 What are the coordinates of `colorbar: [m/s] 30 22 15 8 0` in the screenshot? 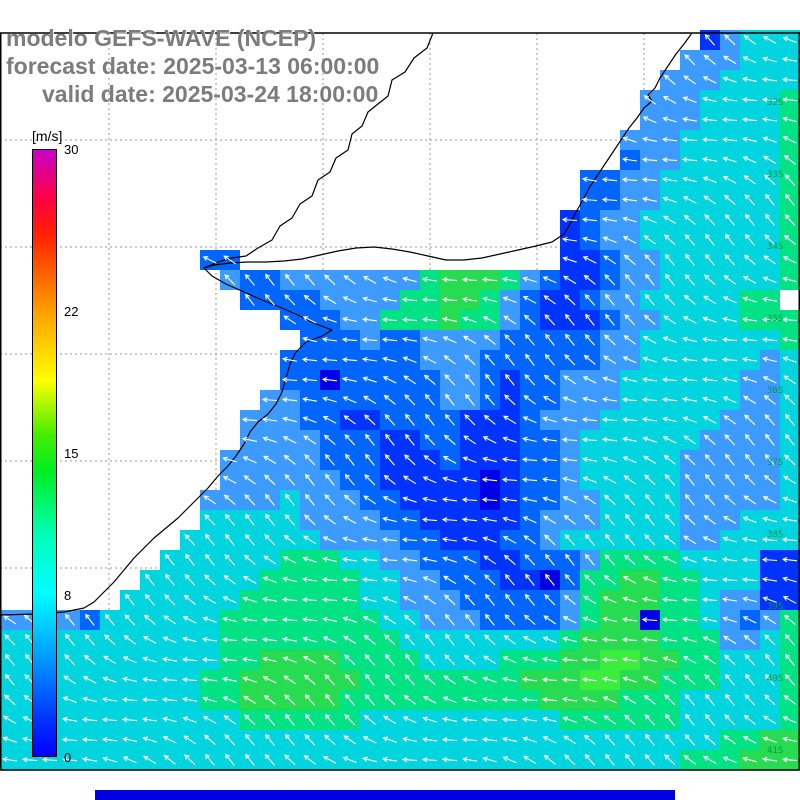 It's located at (55, 446).